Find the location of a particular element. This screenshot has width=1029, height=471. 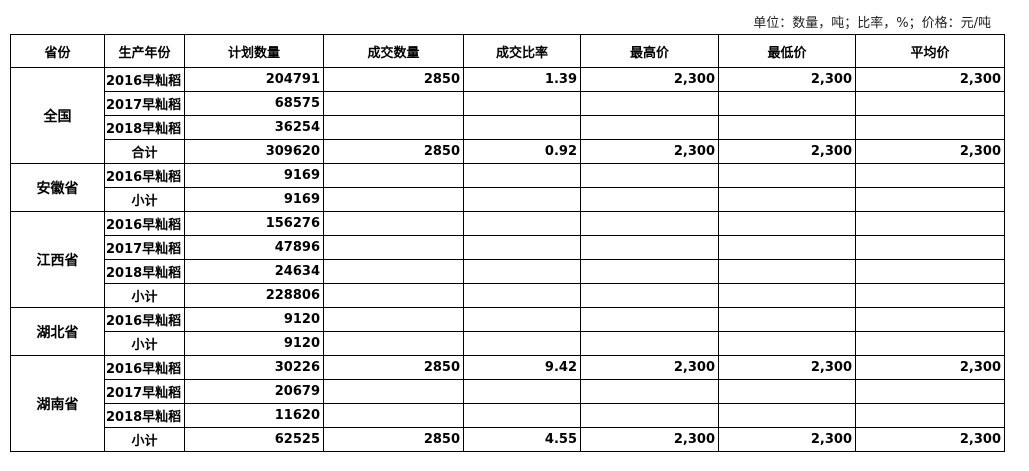

plan-cell: 204791 is located at coordinates (254, 79).